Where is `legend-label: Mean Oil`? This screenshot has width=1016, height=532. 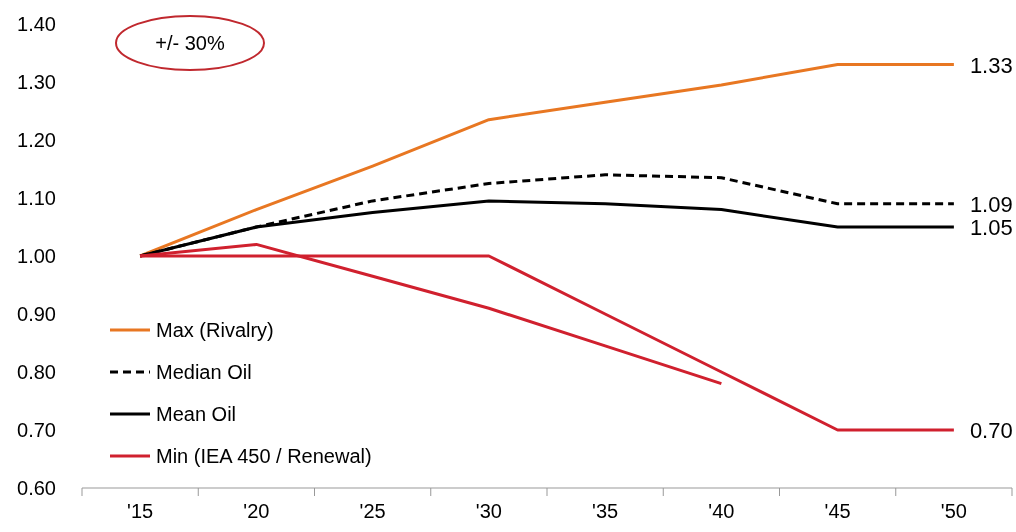 legend-label: Mean Oil is located at coordinates (196, 414).